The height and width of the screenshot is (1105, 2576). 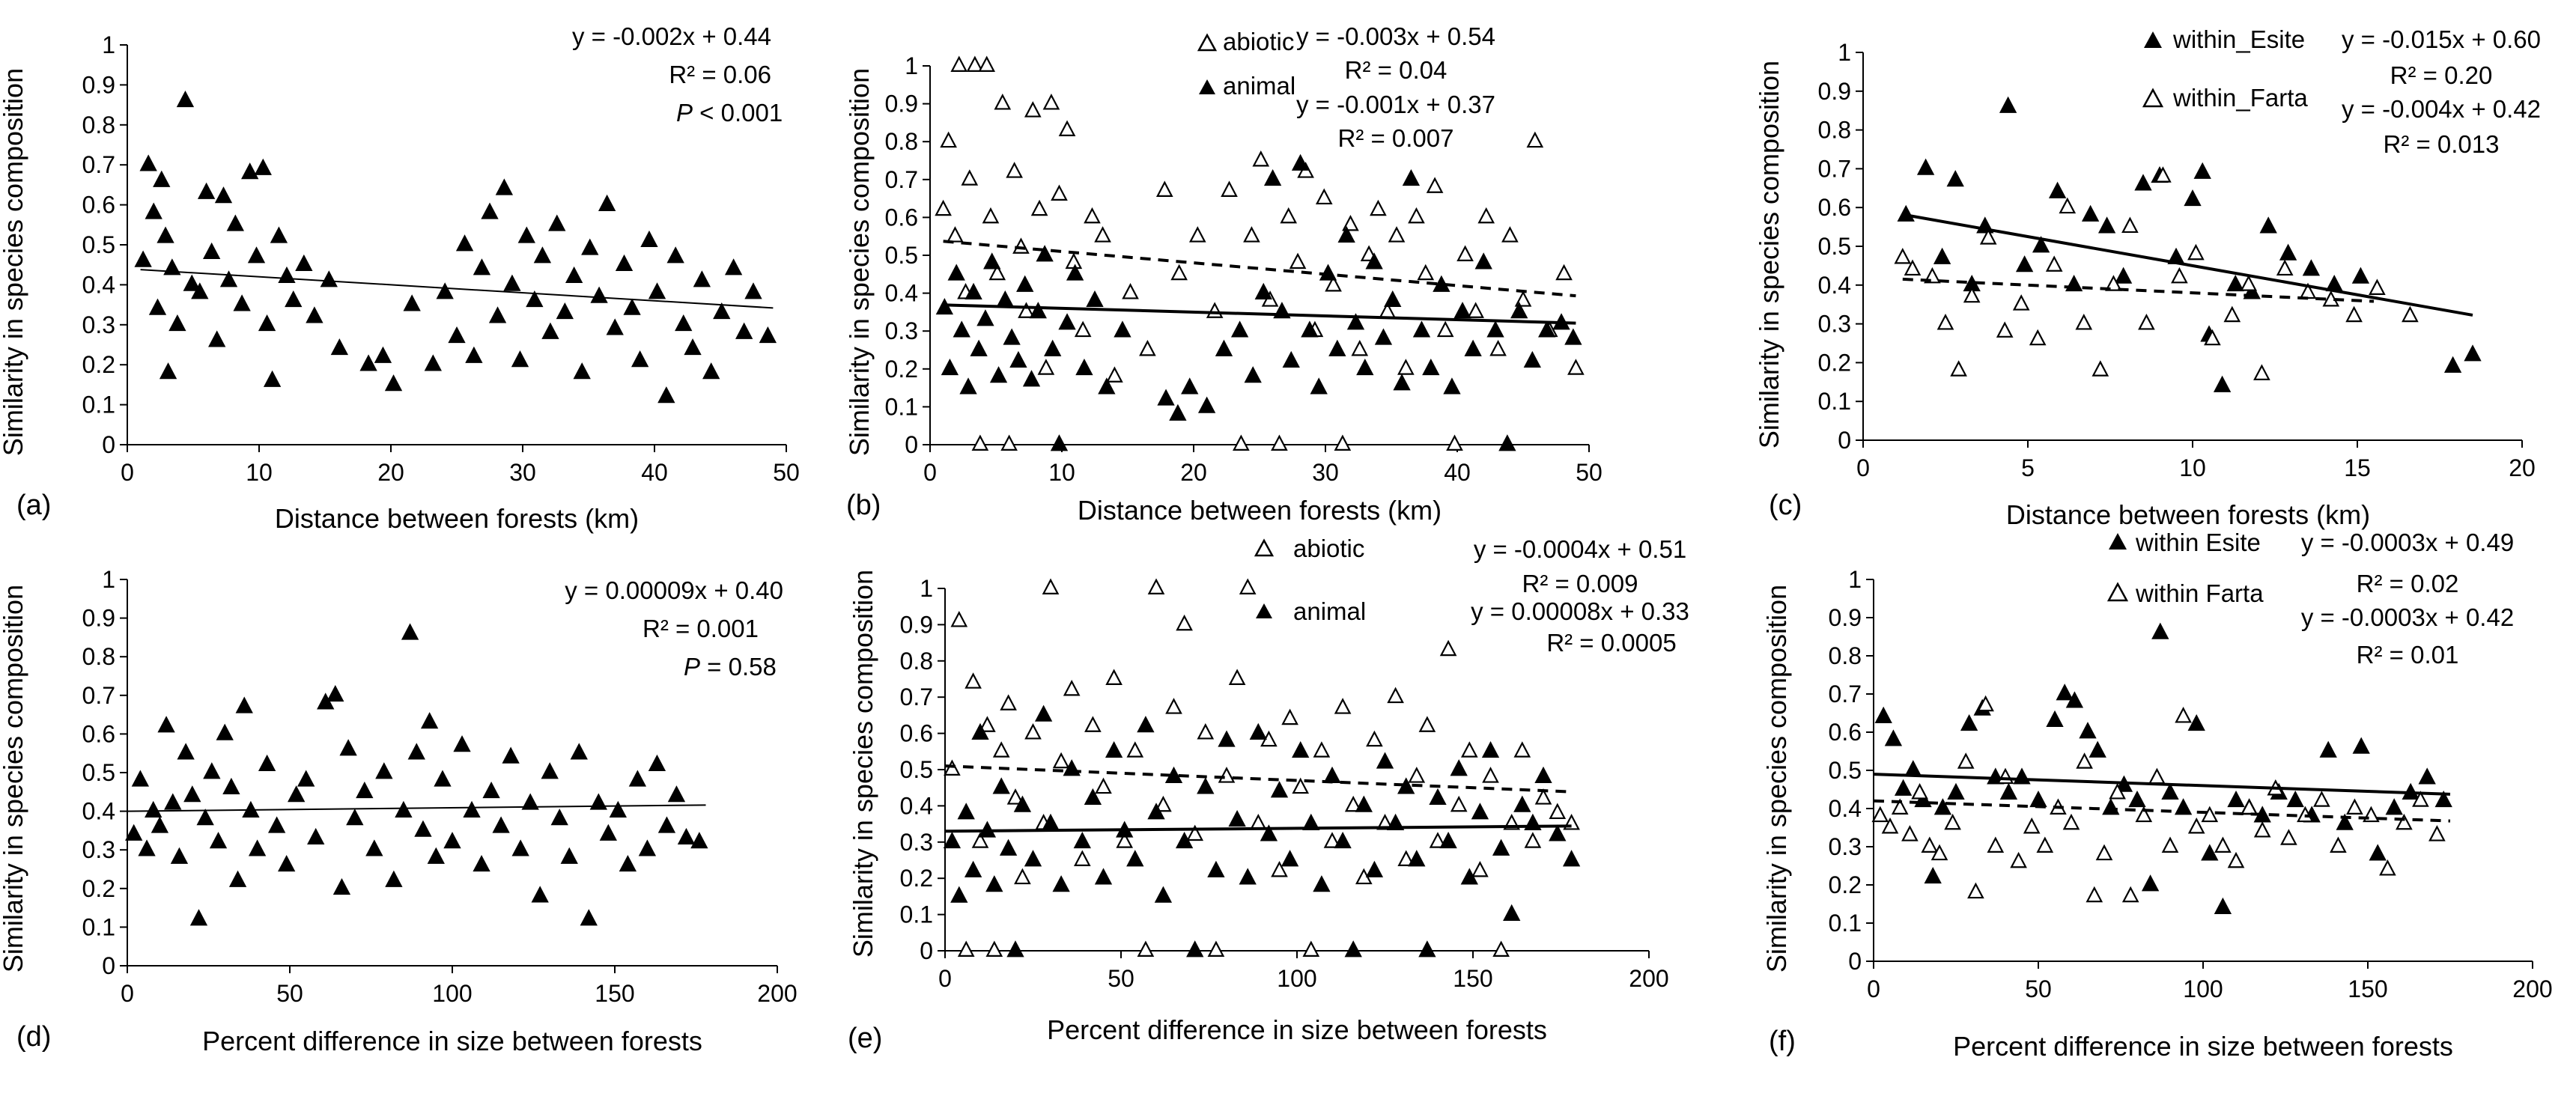 I want to click on panel-label-e: (e), so click(x=865, y=1038).